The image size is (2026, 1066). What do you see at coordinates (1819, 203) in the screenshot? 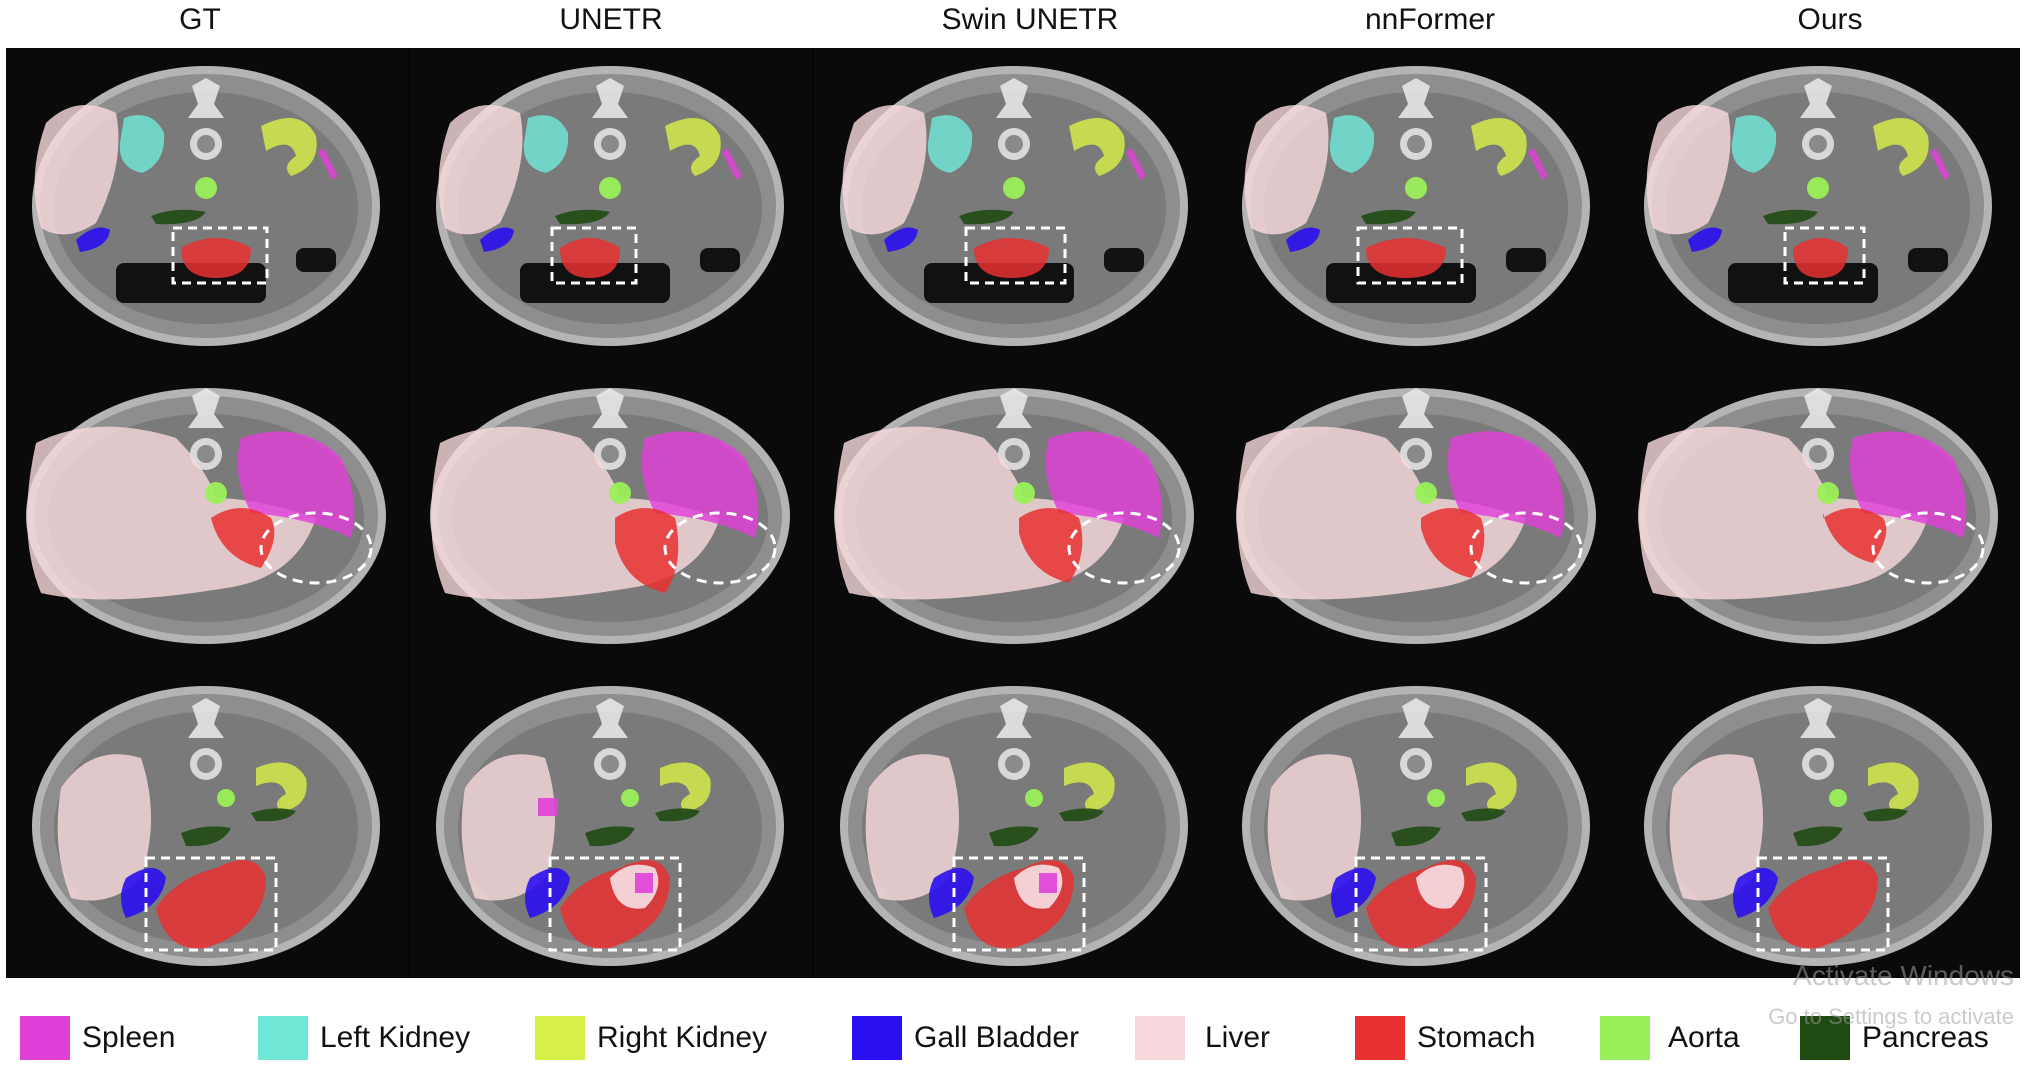
I see `ct-panel-row1-ours` at bounding box center [1819, 203].